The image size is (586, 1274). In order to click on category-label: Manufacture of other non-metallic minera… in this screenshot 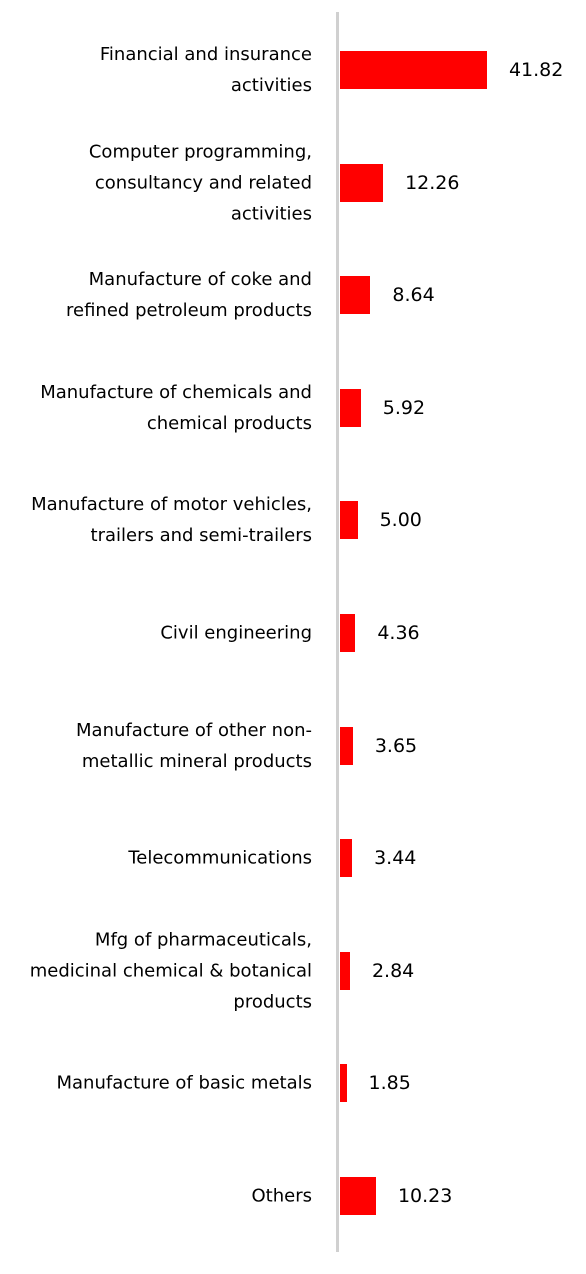, I will do `click(194, 745)`.